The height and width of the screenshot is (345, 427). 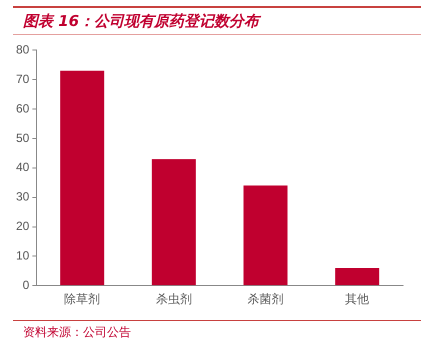 What do you see at coordinates (357, 299) in the screenshot?
I see `x-tick-label: 其他` at bounding box center [357, 299].